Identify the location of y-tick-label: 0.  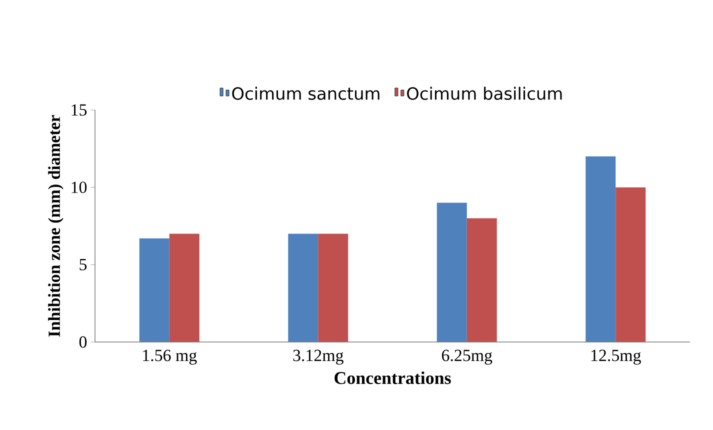
(83, 342).